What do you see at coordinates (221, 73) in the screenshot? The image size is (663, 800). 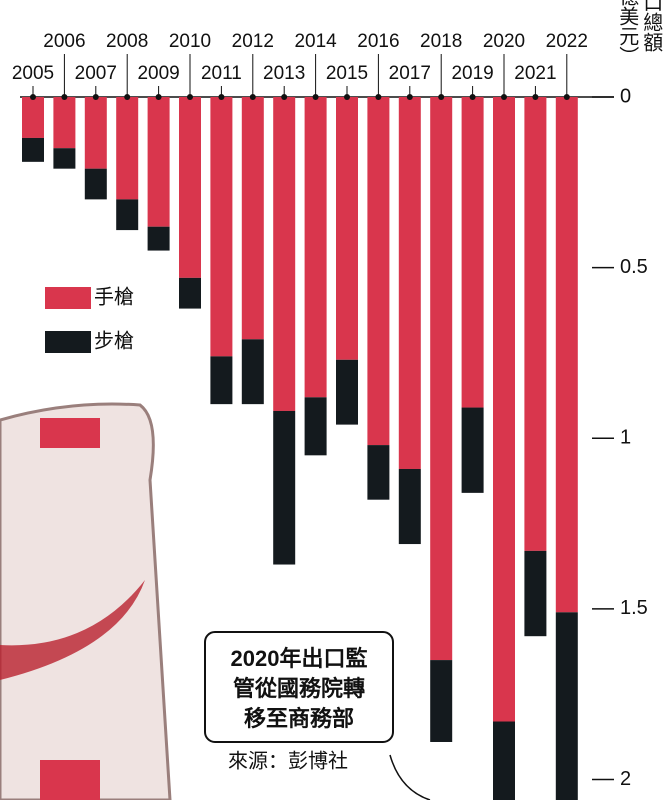 I see `x-tick-label: 2011` at bounding box center [221, 73].